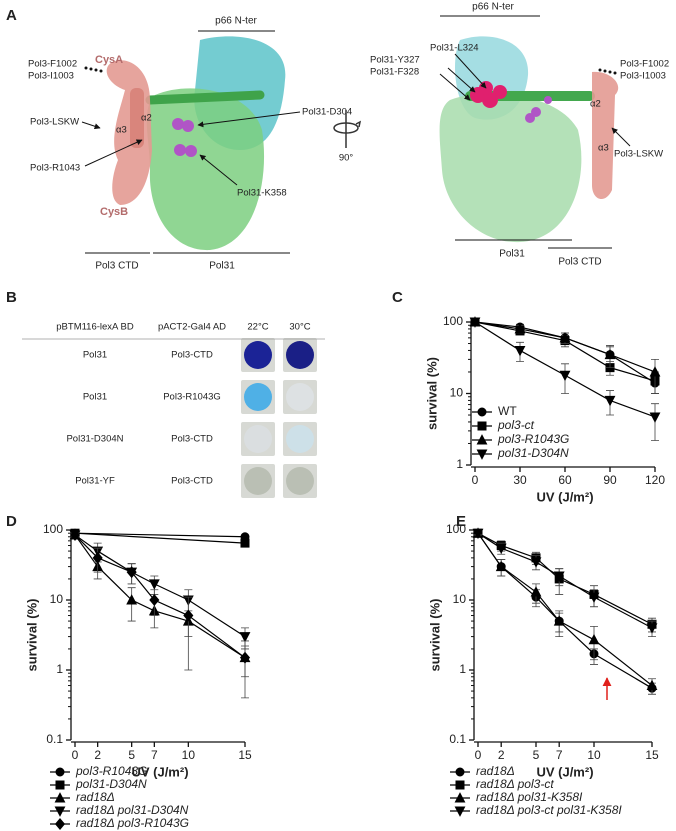  I want to click on annotation: CysB, so click(114, 212).